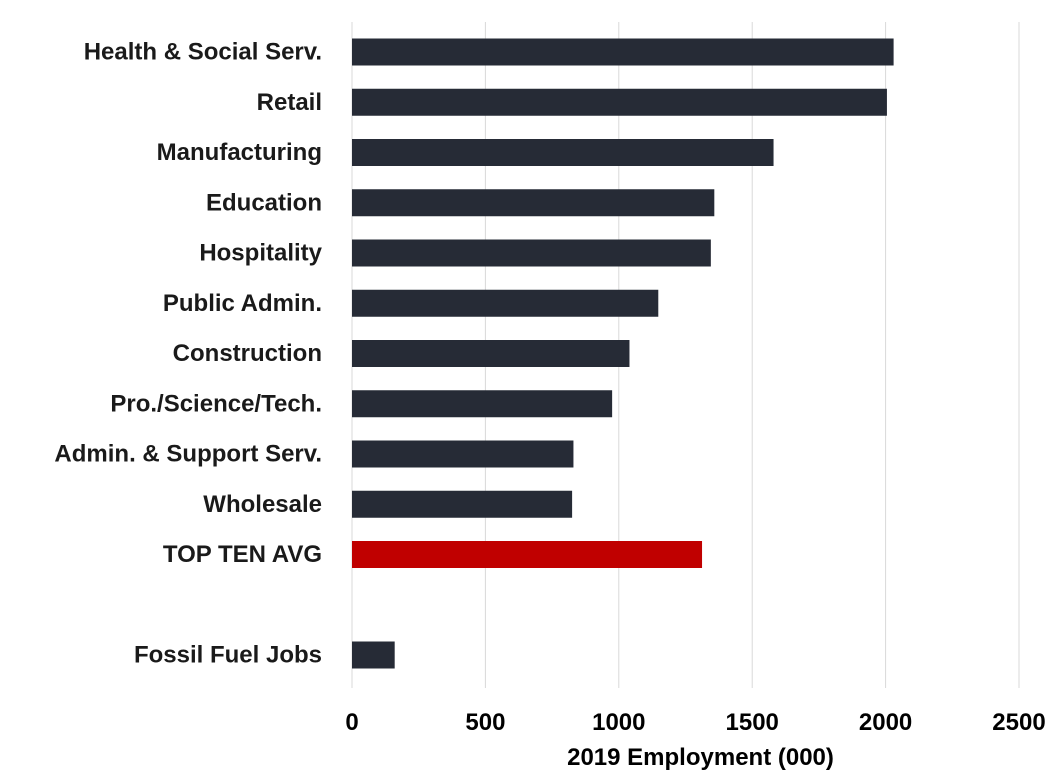 The width and height of the screenshot is (1054, 771). Describe the element at coordinates (700, 757) in the screenshot. I see `x-axis-title: 2019 Employment (000)` at that location.